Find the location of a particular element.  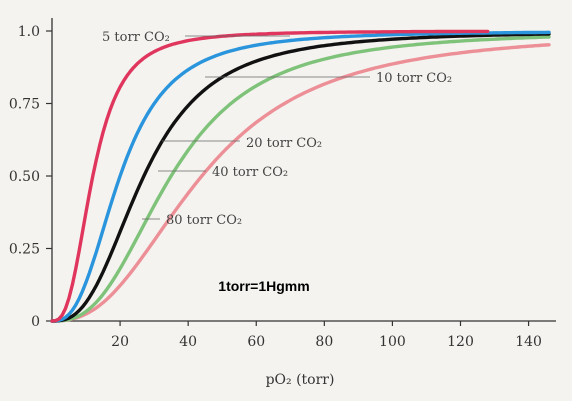

x-tick-label: 100 is located at coordinates (392, 342).